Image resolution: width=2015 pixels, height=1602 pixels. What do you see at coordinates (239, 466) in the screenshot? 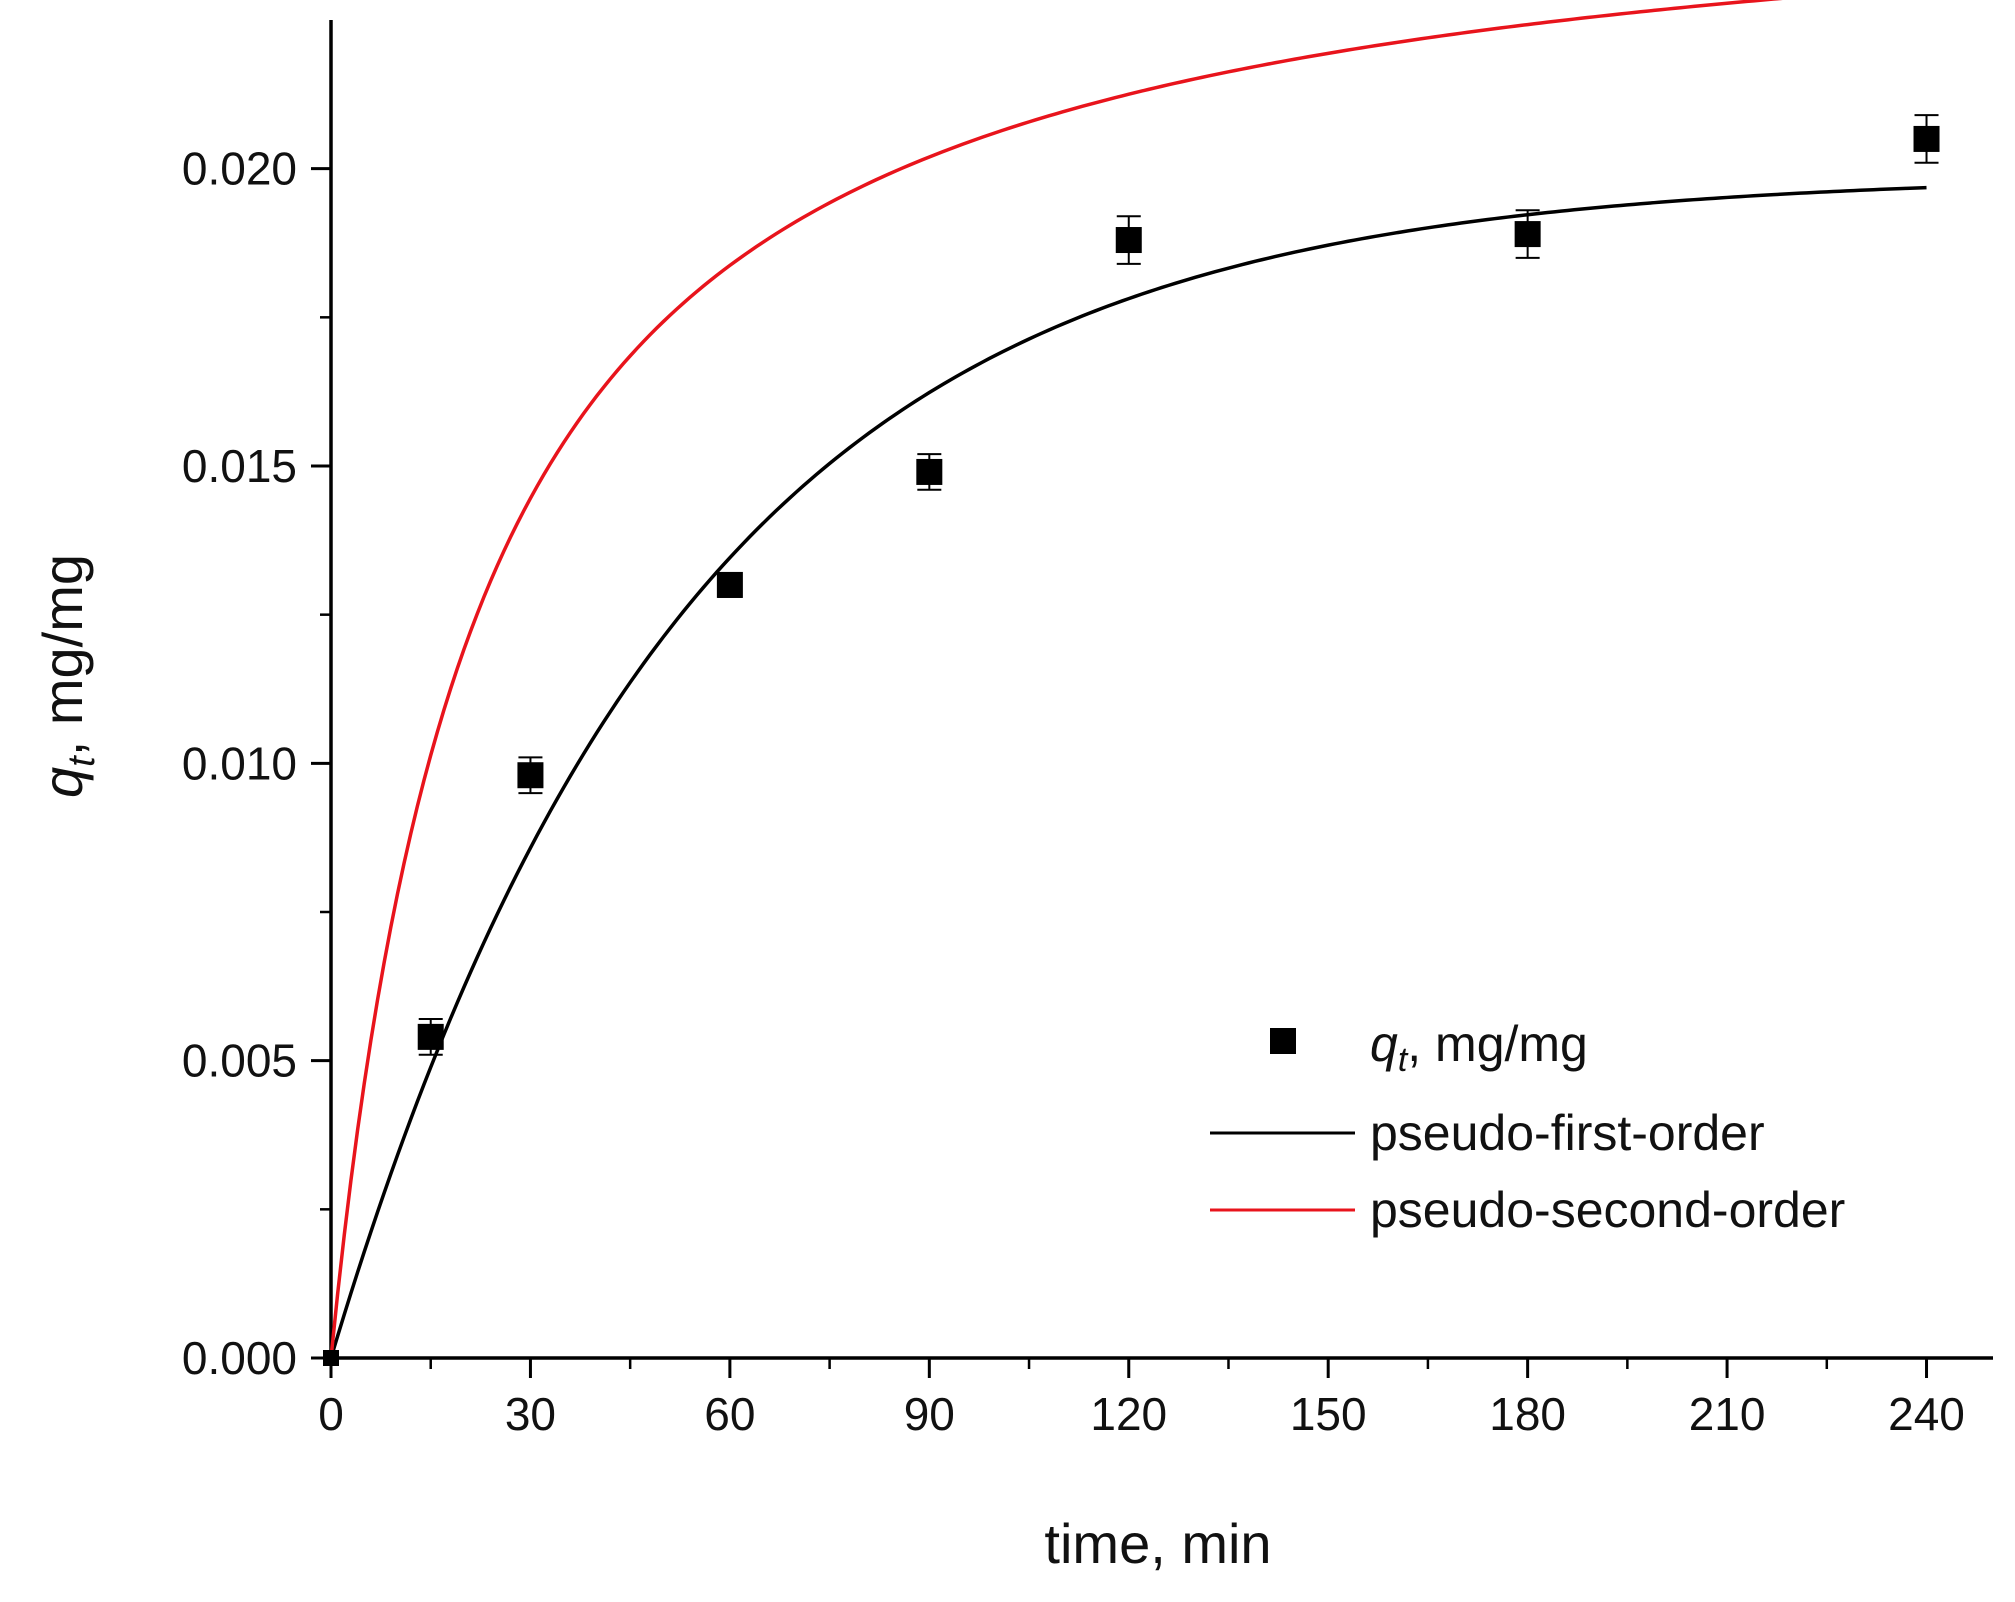
I see `y-tick-label: 0.015` at bounding box center [239, 466].